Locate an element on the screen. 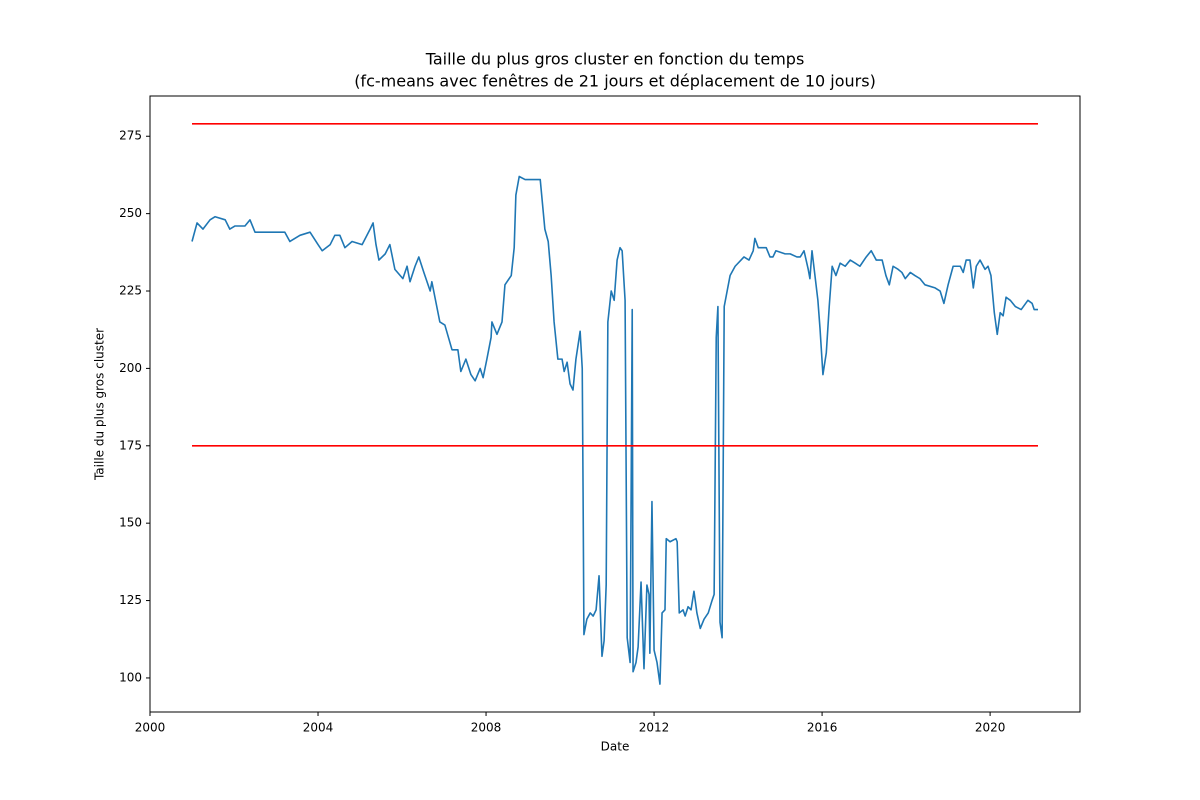 The image size is (1200, 800). y-tick-label: 250 is located at coordinates (130, 213).